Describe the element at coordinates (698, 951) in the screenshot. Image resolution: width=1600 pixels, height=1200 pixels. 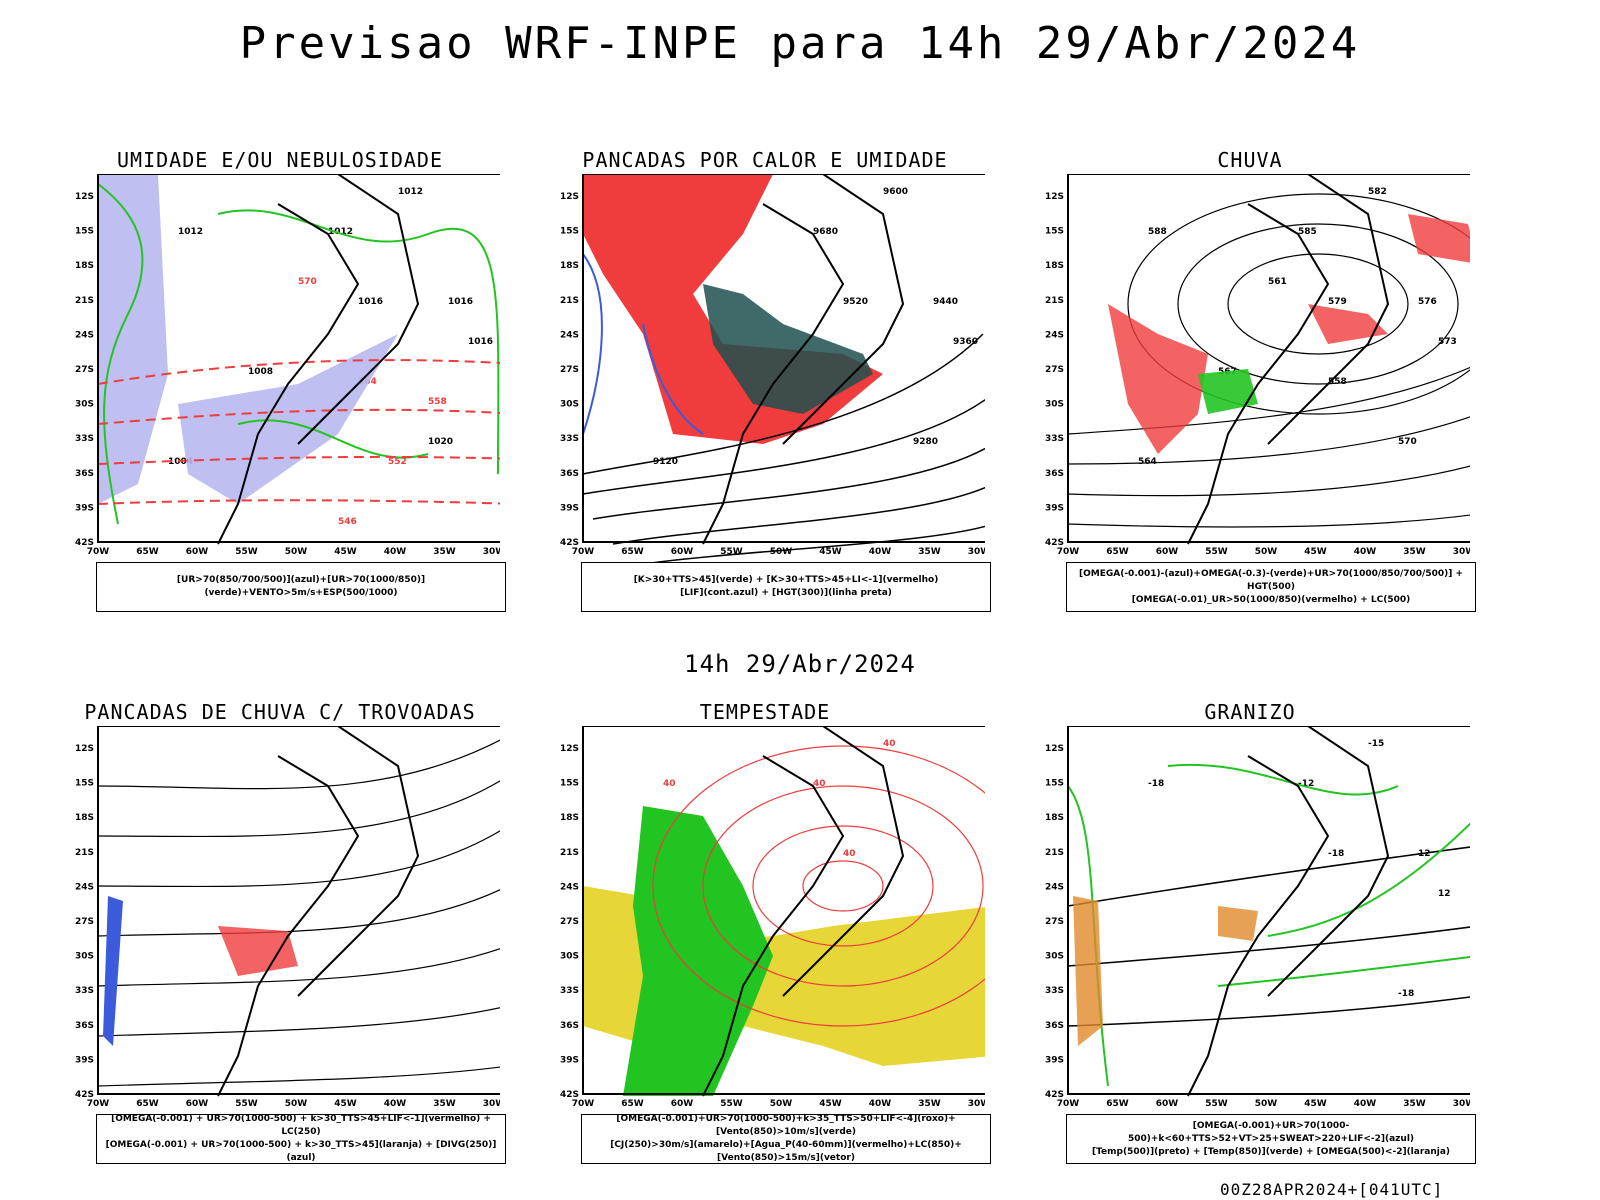
I see `wind-green-area` at that location.